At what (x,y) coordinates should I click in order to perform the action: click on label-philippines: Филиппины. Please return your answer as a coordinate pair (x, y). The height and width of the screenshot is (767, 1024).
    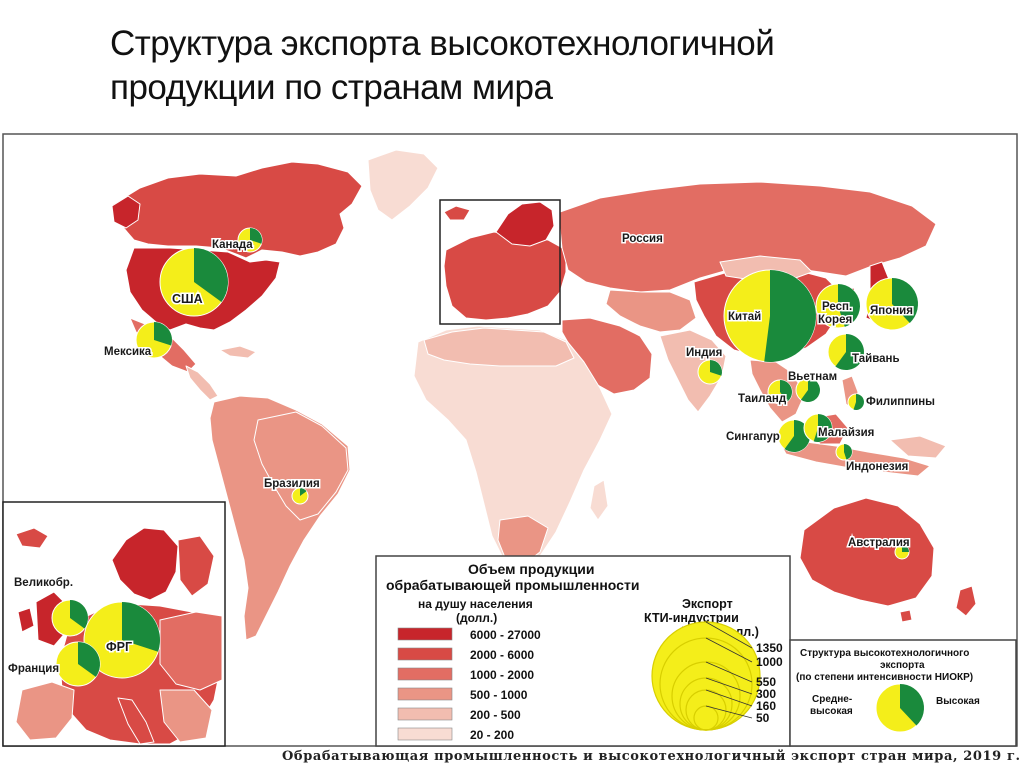
    Looking at the image, I should click on (900, 402).